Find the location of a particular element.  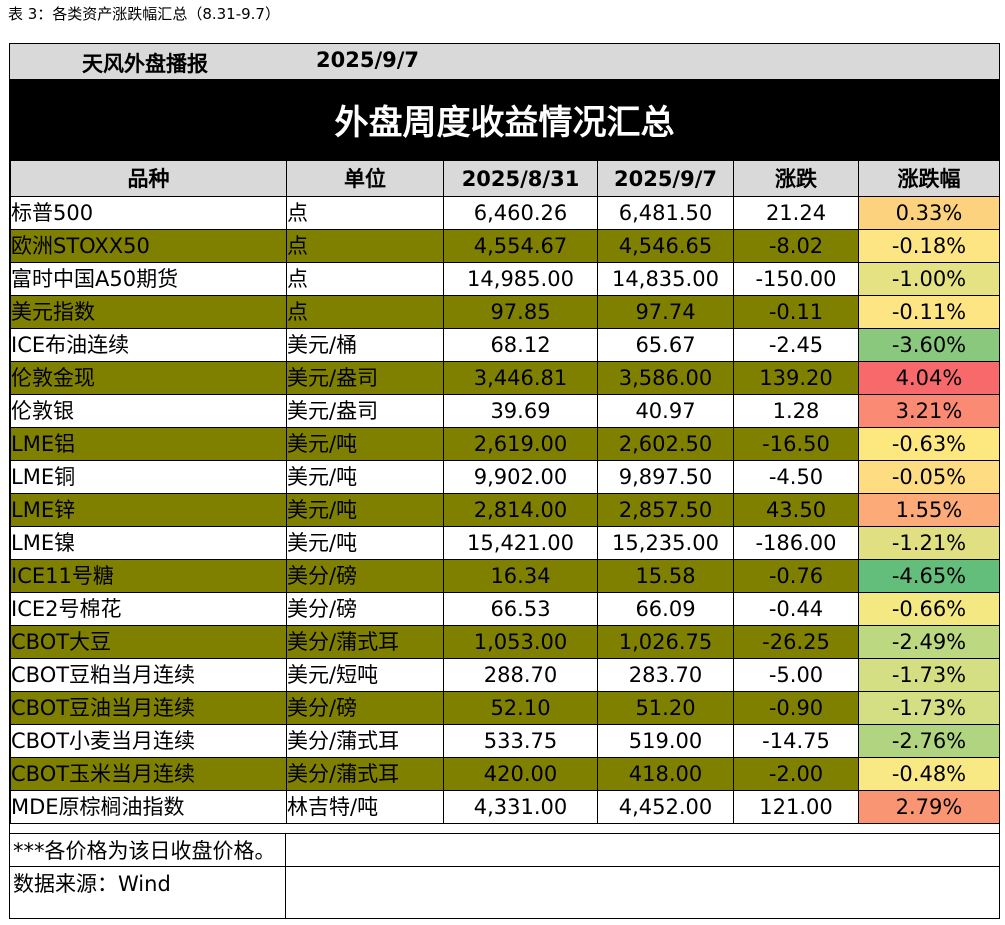

pct-change-cell: -1.21% is located at coordinates (929, 543).